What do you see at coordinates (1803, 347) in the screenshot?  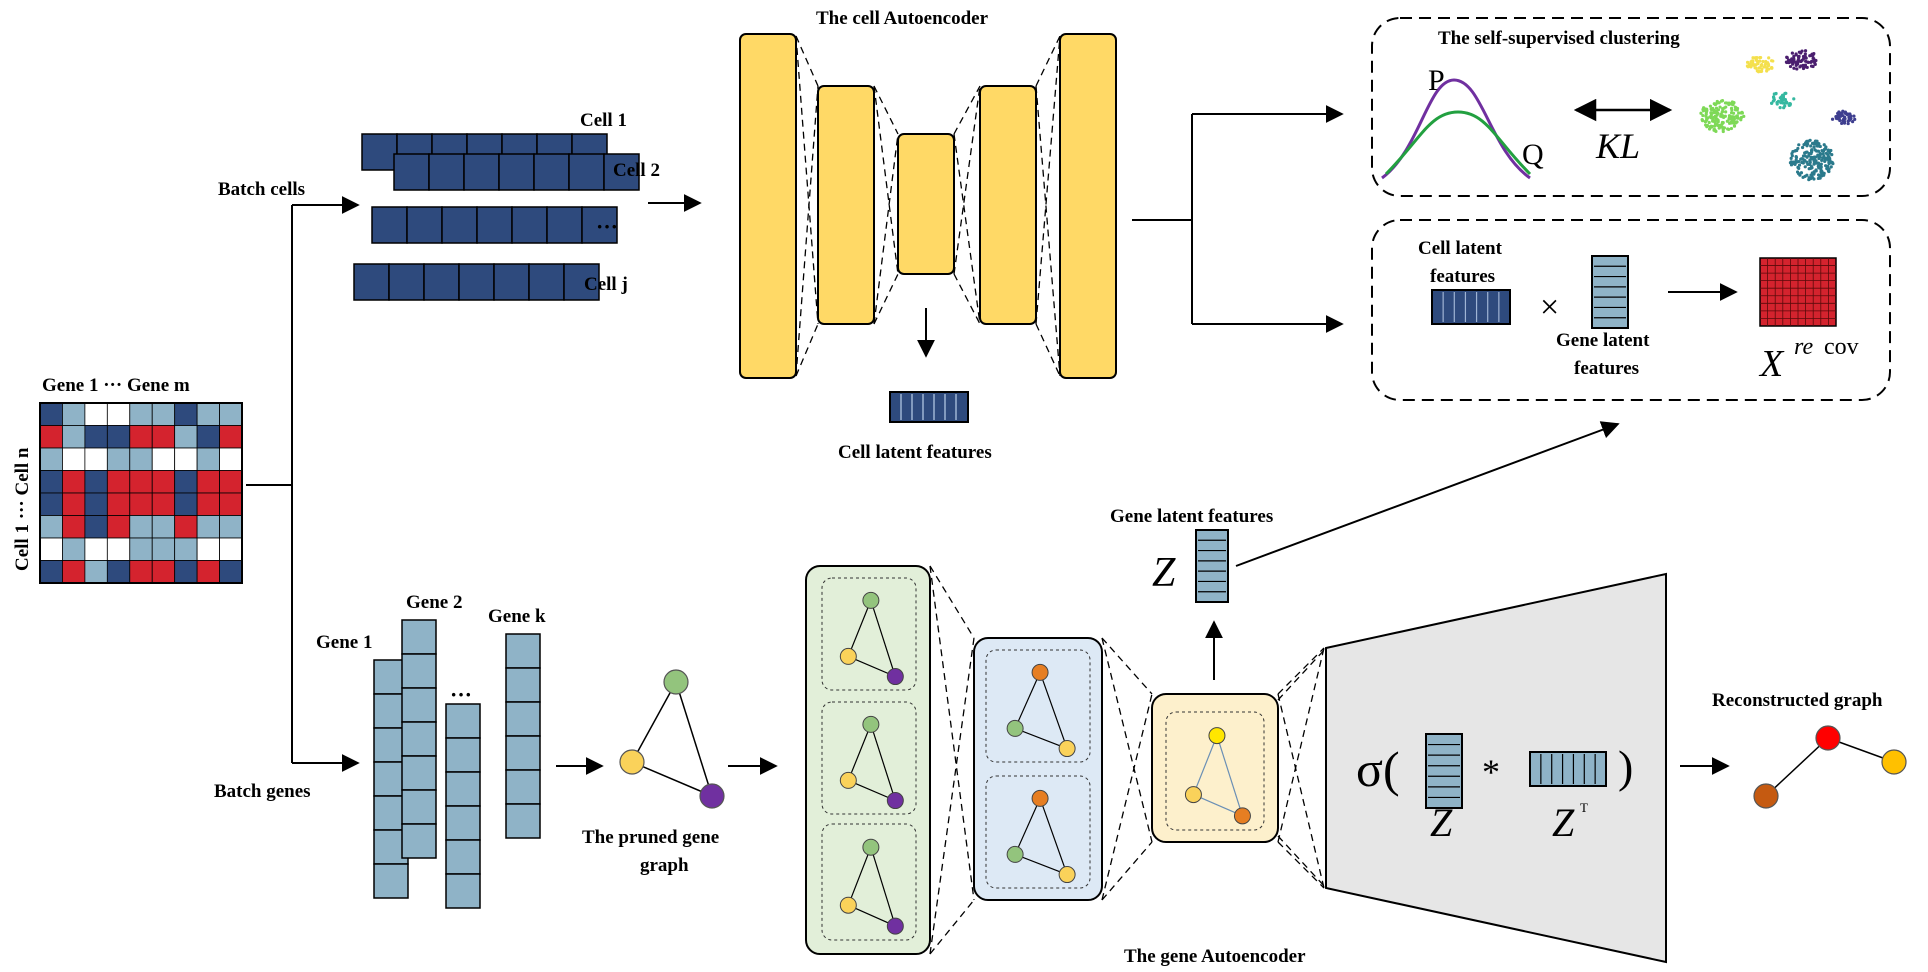 I see `x-recov-sup-re: re` at bounding box center [1803, 347].